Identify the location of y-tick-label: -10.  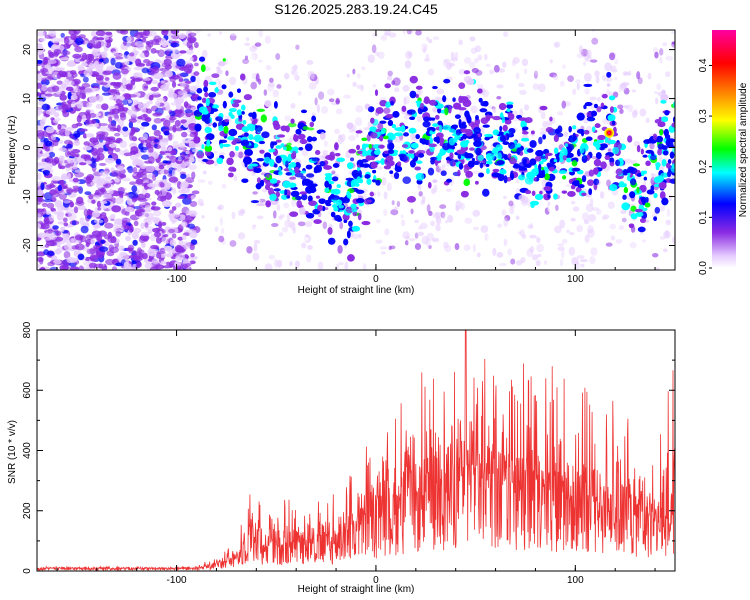
(27, 196).